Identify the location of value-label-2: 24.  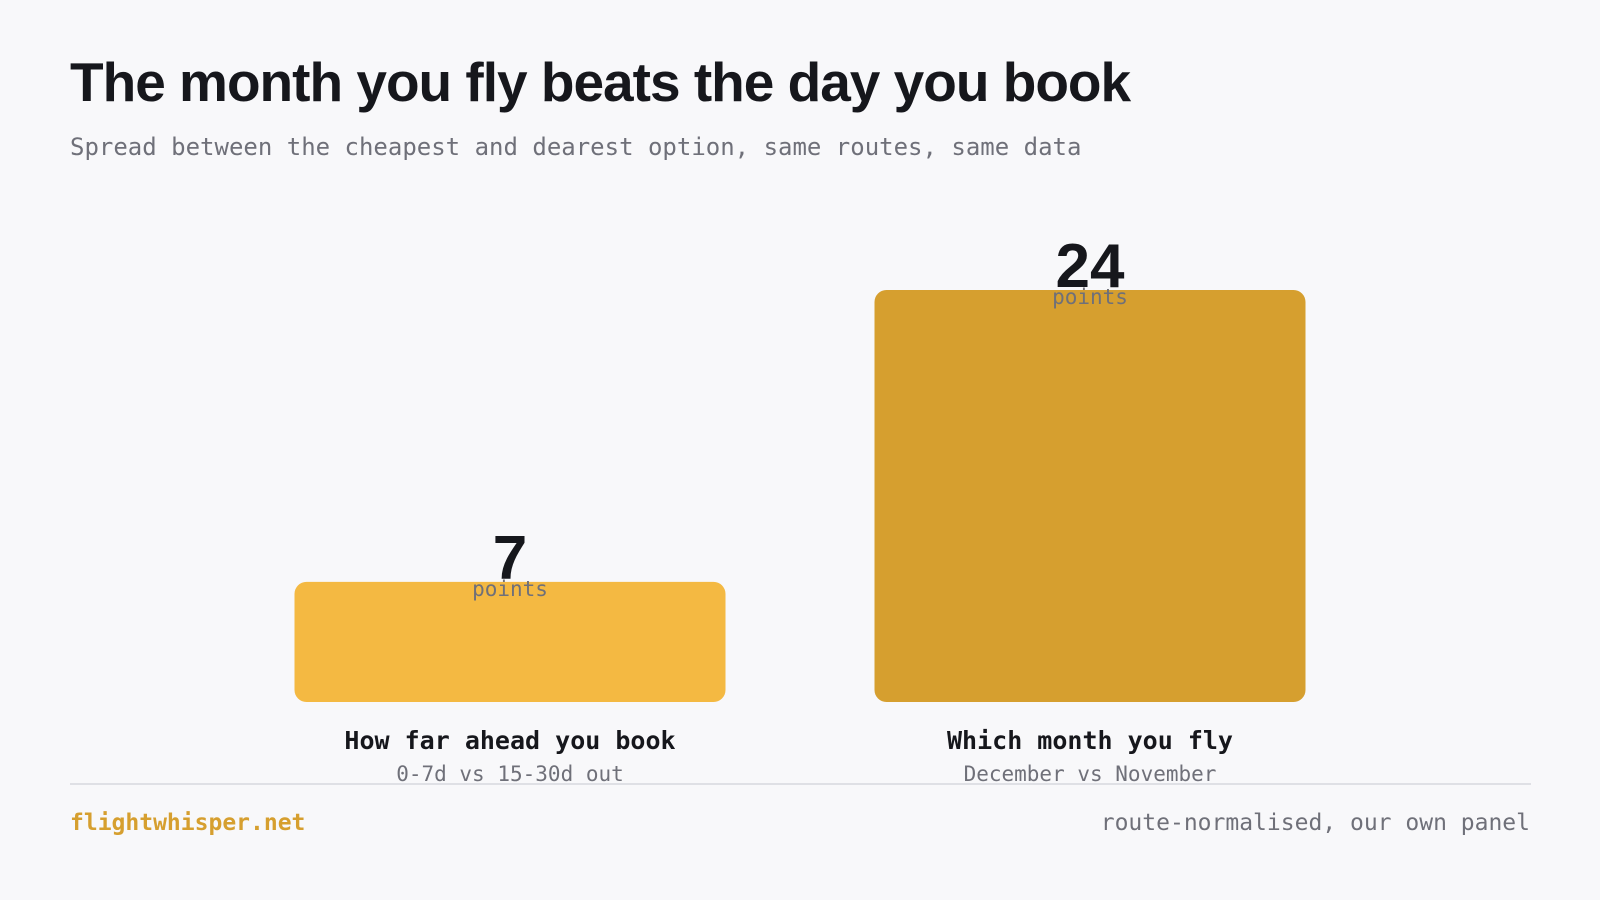
(1090, 266).